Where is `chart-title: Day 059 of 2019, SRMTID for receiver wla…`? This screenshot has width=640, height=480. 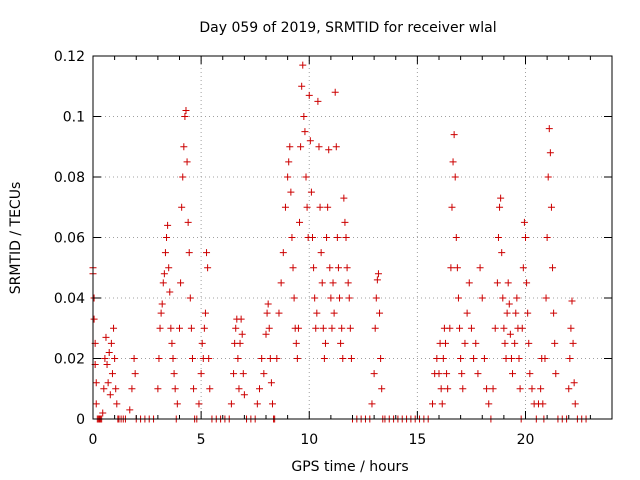 chart-title: Day 059 of 2019, SRMTID for receiver wla… is located at coordinates (347, 28).